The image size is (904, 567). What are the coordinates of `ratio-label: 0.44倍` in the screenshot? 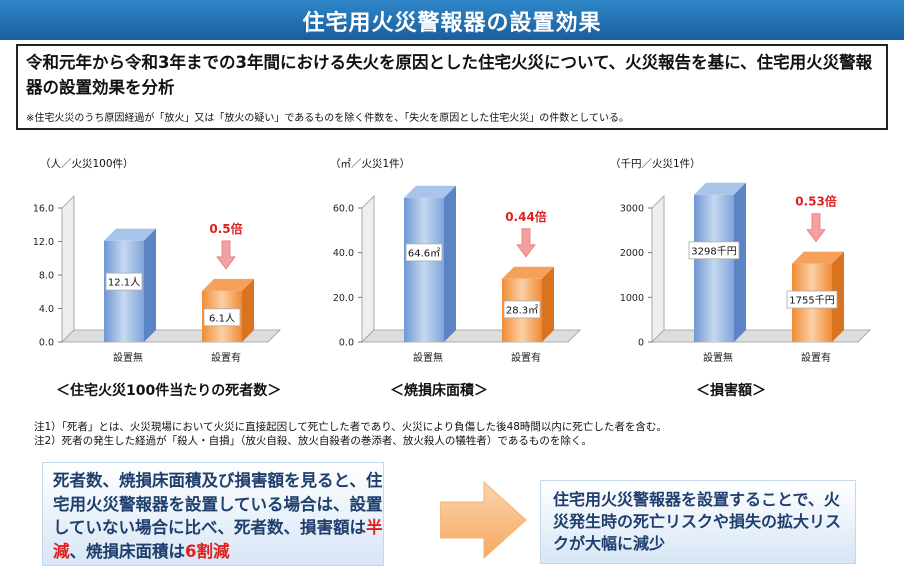 It's located at (526, 216).